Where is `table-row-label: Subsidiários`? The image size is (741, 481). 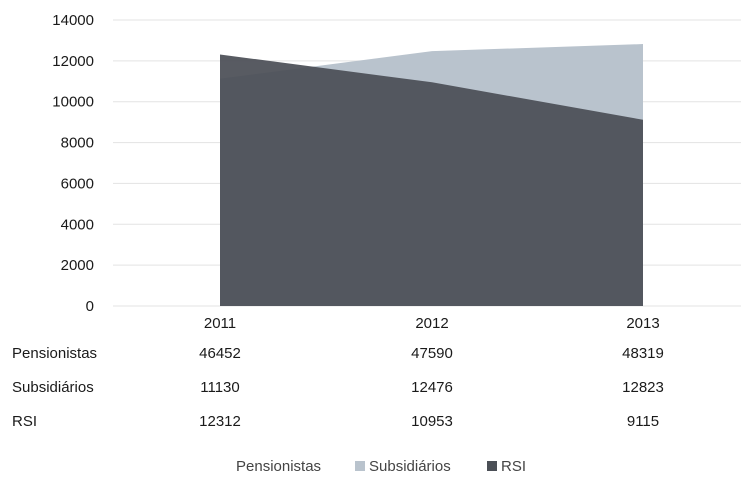
table-row-label: Subsidiários is located at coordinates (53, 387).